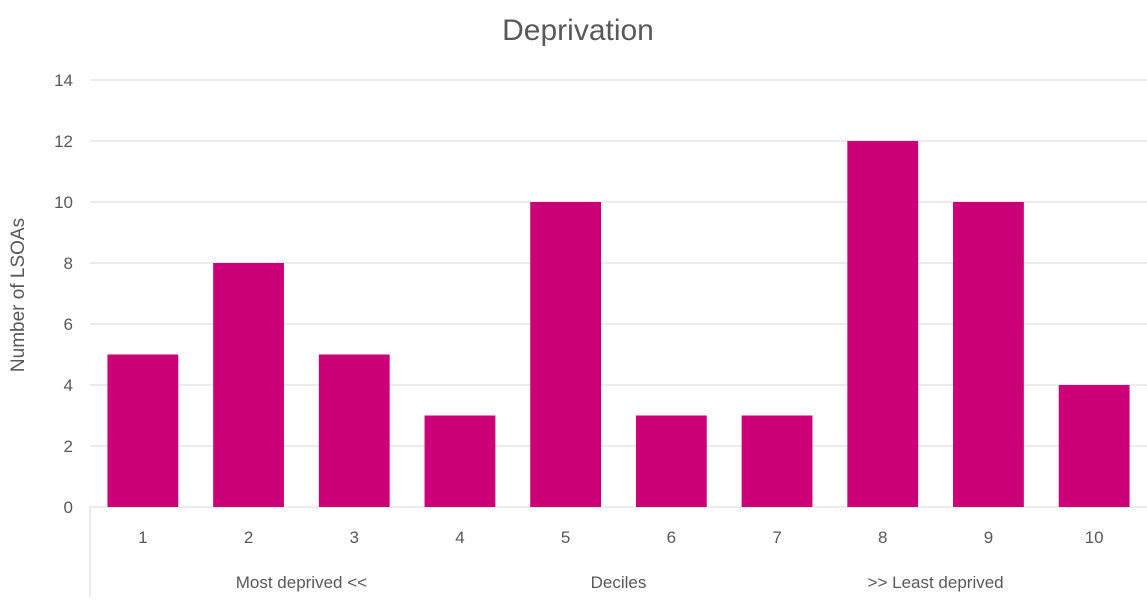 This screenshot has height=602, width=1147. What do you see at coordinates (68, 385) in the screenshot?
I see `y-tick-label: 4` at bounding box center [68, 385].